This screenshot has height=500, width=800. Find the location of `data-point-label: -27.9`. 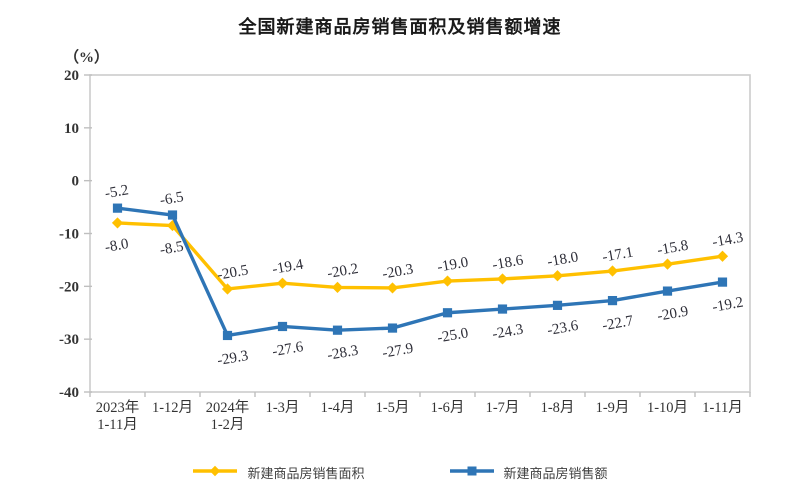

data-point-label: -27.9 is located at coordinates (398, 351).